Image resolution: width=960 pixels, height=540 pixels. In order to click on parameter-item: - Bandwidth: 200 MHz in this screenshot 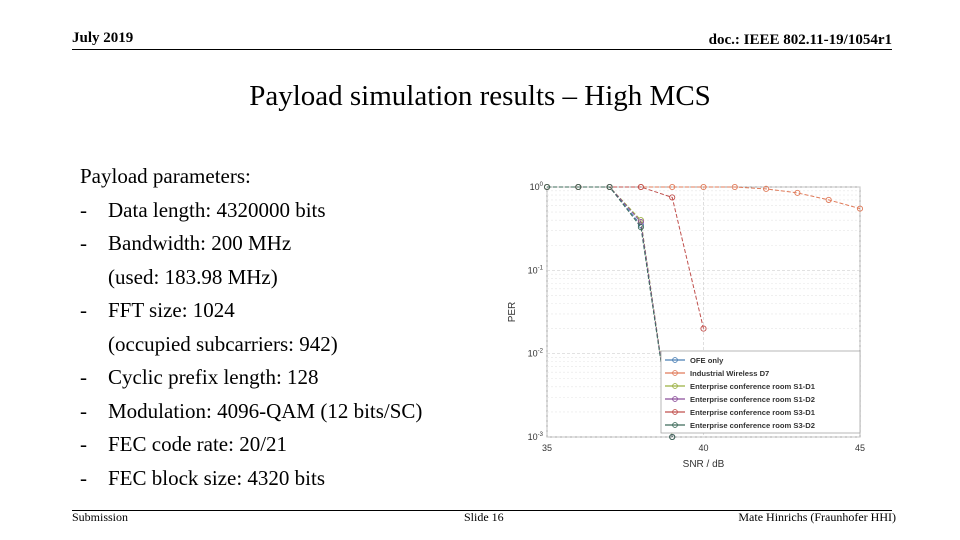, I will do `click(251, 244)`.